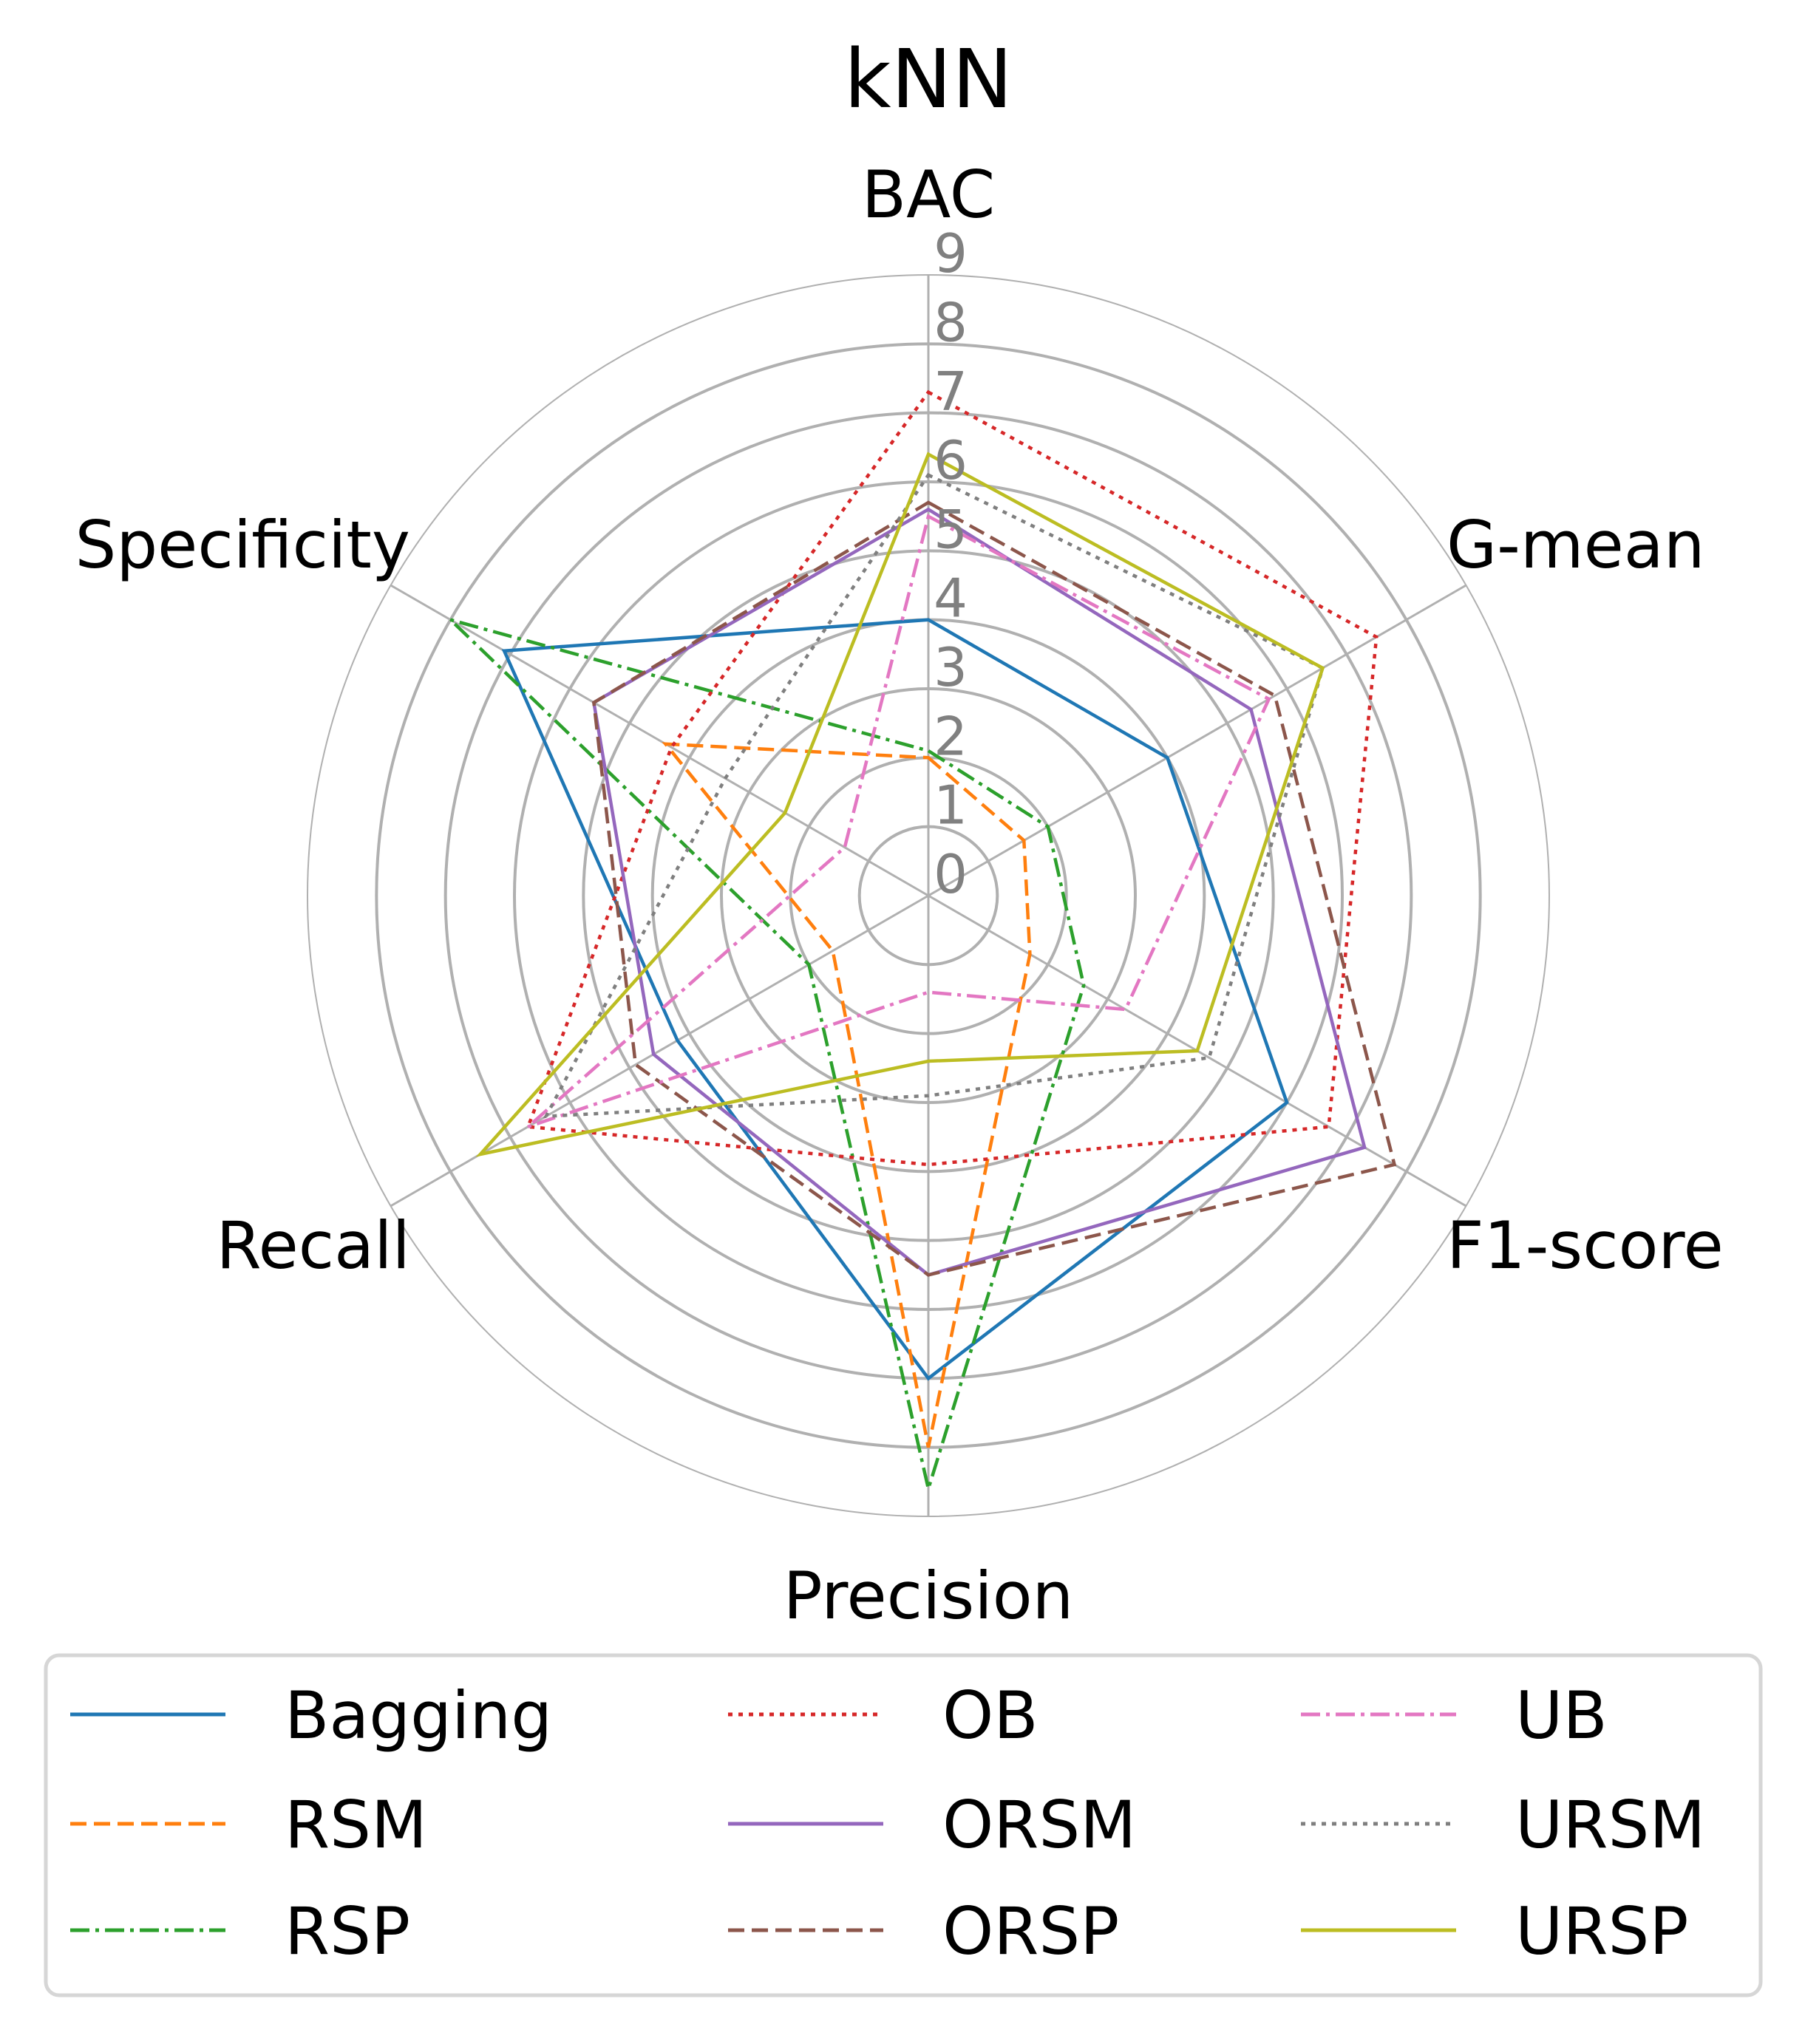 Image resolution: width=1805 pixels, height=2044 pixels. Describe the element at coordinates (951, 874) in the screenshot. I see `tick-label-0: 0` at that location.